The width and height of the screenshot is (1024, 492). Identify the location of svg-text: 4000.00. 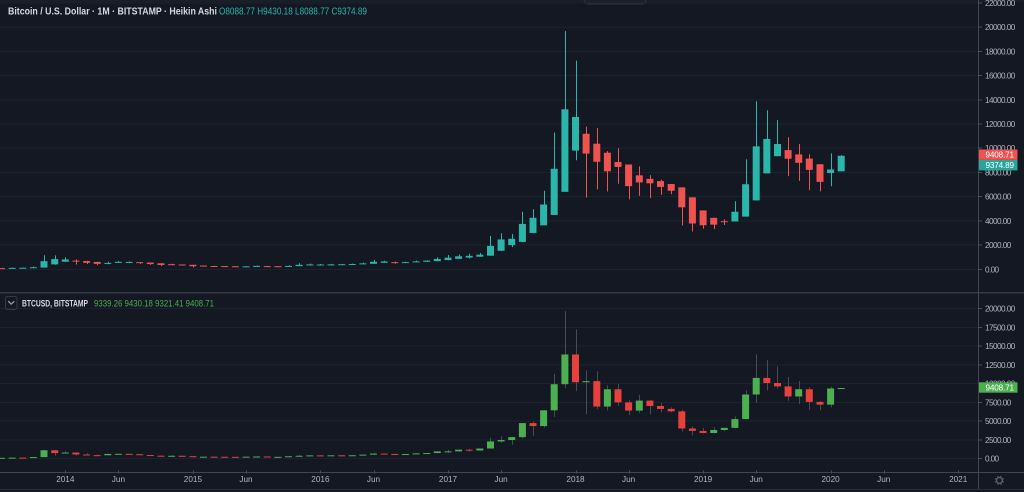
(998, 221).